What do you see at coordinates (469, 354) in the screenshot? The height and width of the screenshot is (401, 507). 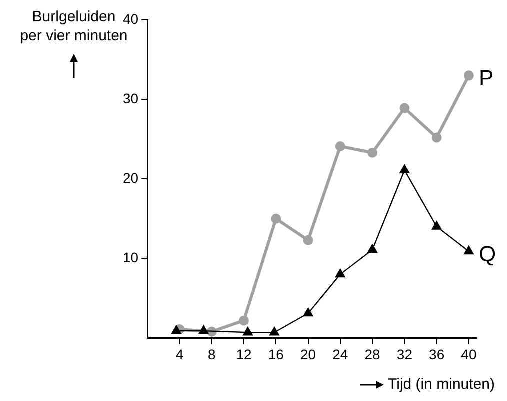 I see `x-tick-label: 40` at bounding box center [469, 354].